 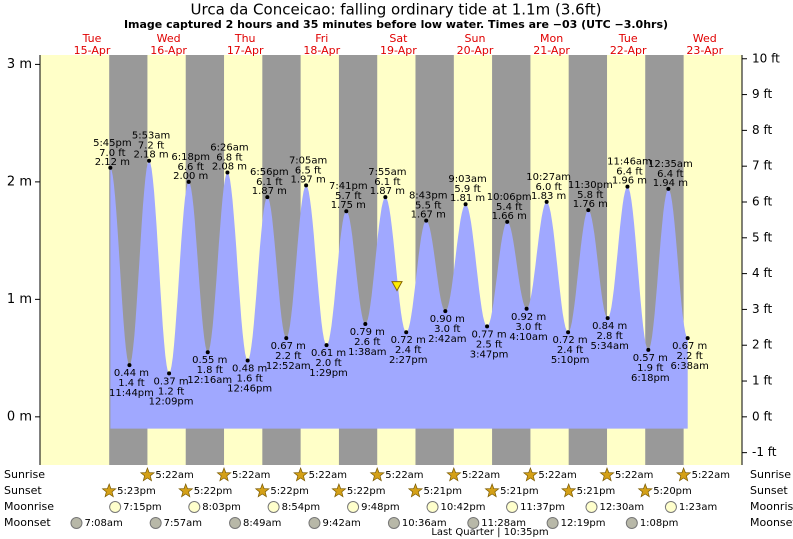 I want to click on row-label-right: Moonset, so click(x=771, y=522).